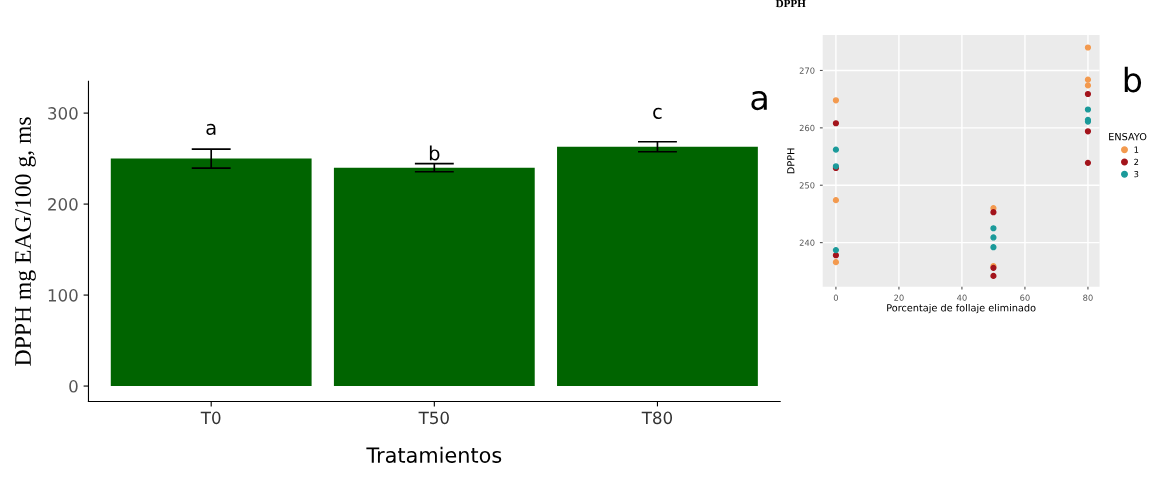 This screenshot has width=1149, height=478. I want to click on x-axis-title: Porcentaje de follaje eliminado, so click(961, 308).